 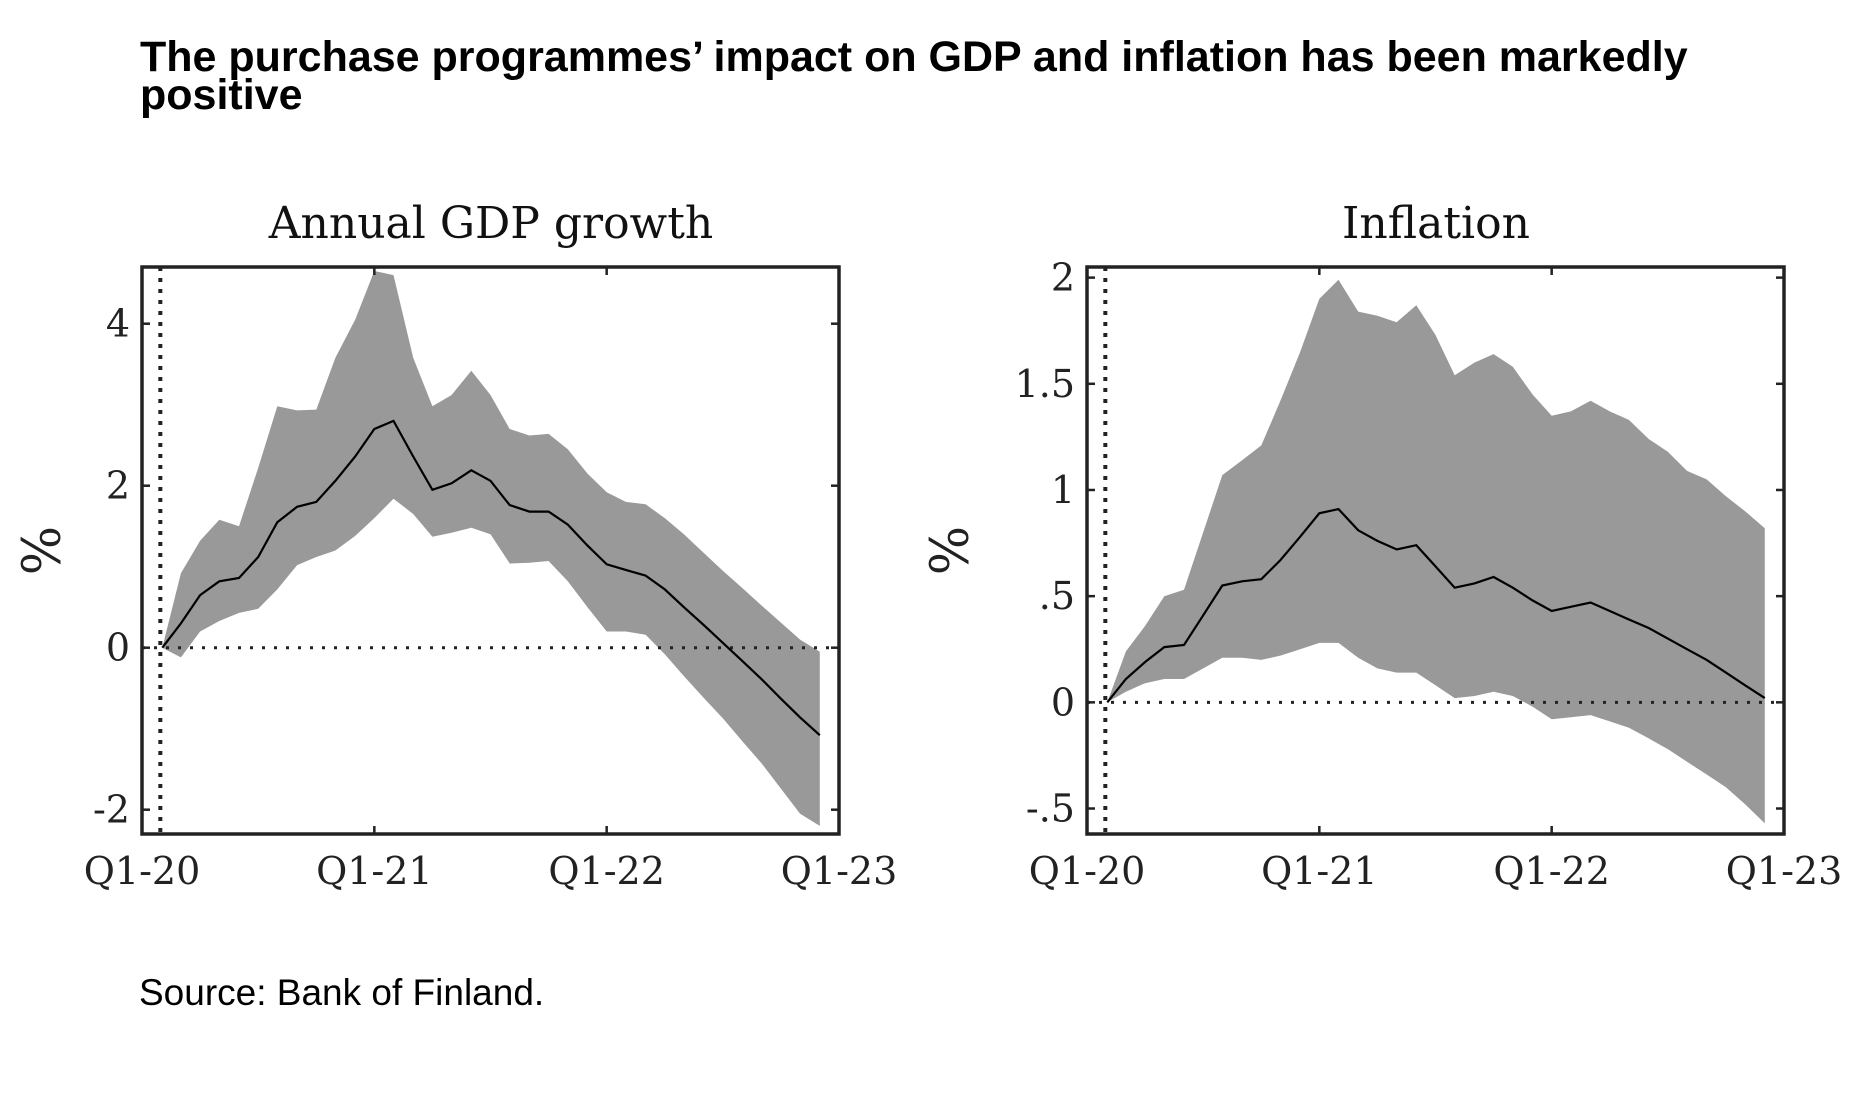 What do you see at coordinates (1063, 278) in the screenshot?
I see `inflation-ytick-label: 2` at bounding box center [1063, 278].